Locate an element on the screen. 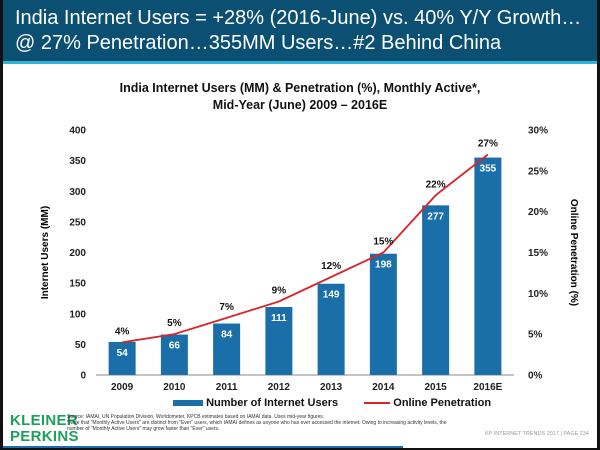  y2-axis-label: Online Penetration (%) is located at coordinates (573, 252).